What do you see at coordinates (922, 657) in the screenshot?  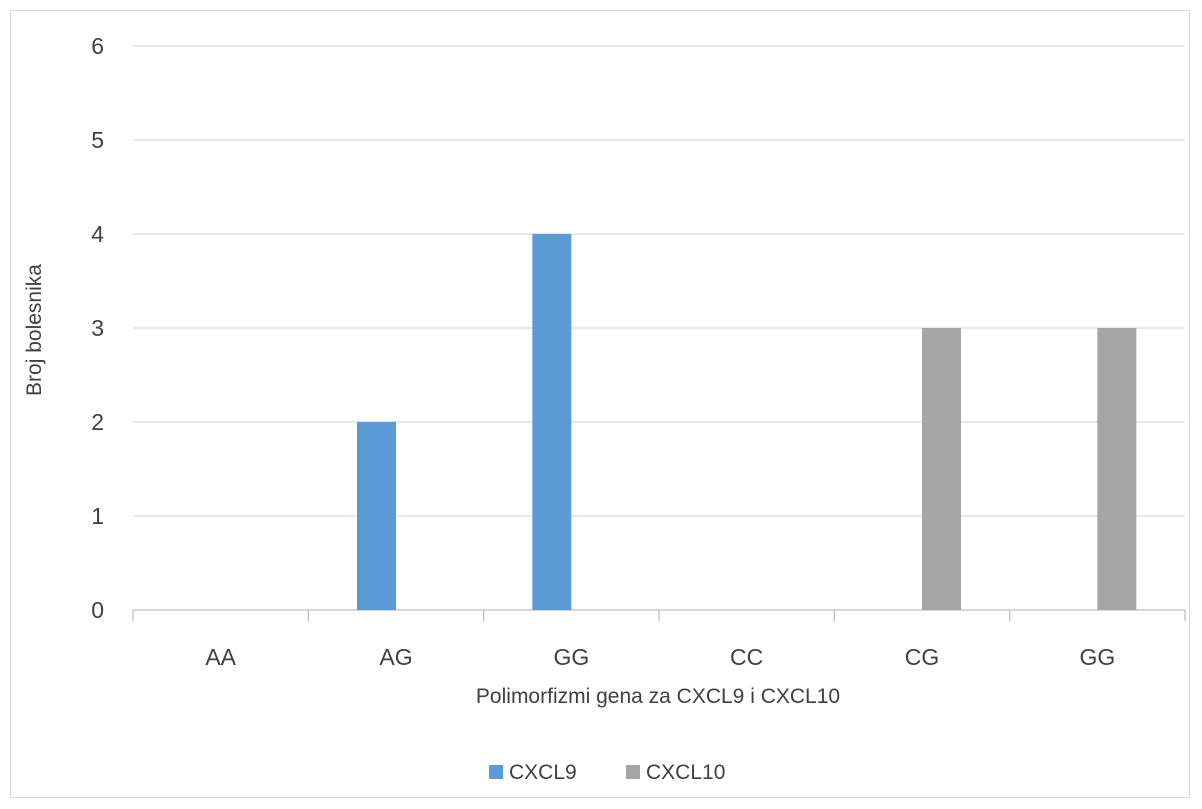 I see `x-tick-label: CG` at bounding box center [922, 657].